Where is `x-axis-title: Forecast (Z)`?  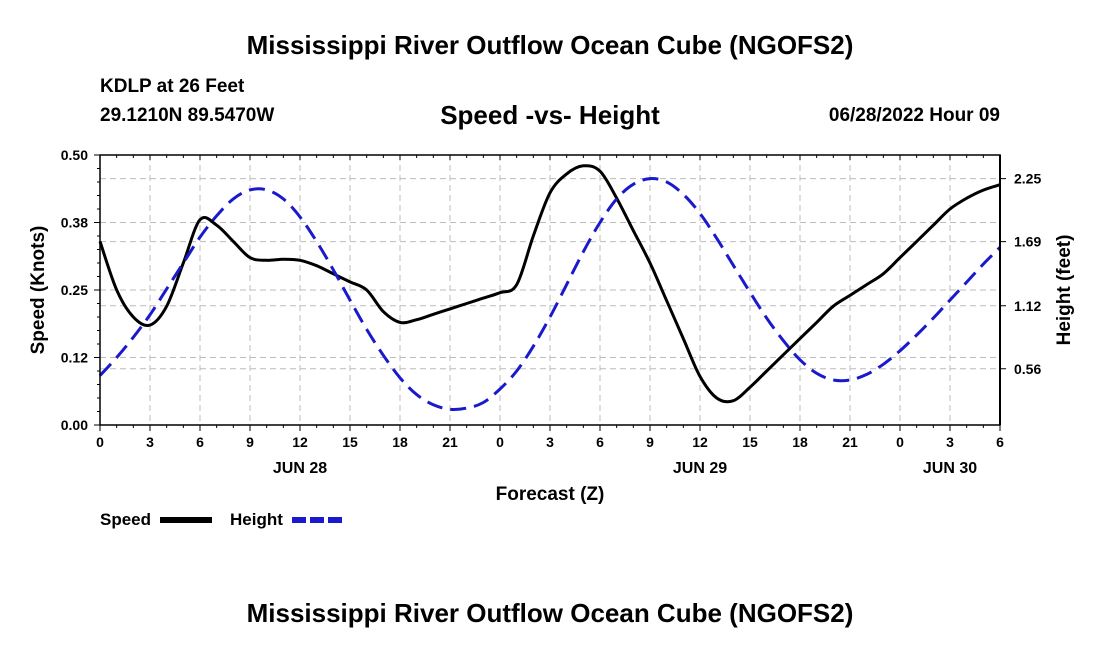 x-axis-title: Forecast (Z) is located at coordinates (550, 494).